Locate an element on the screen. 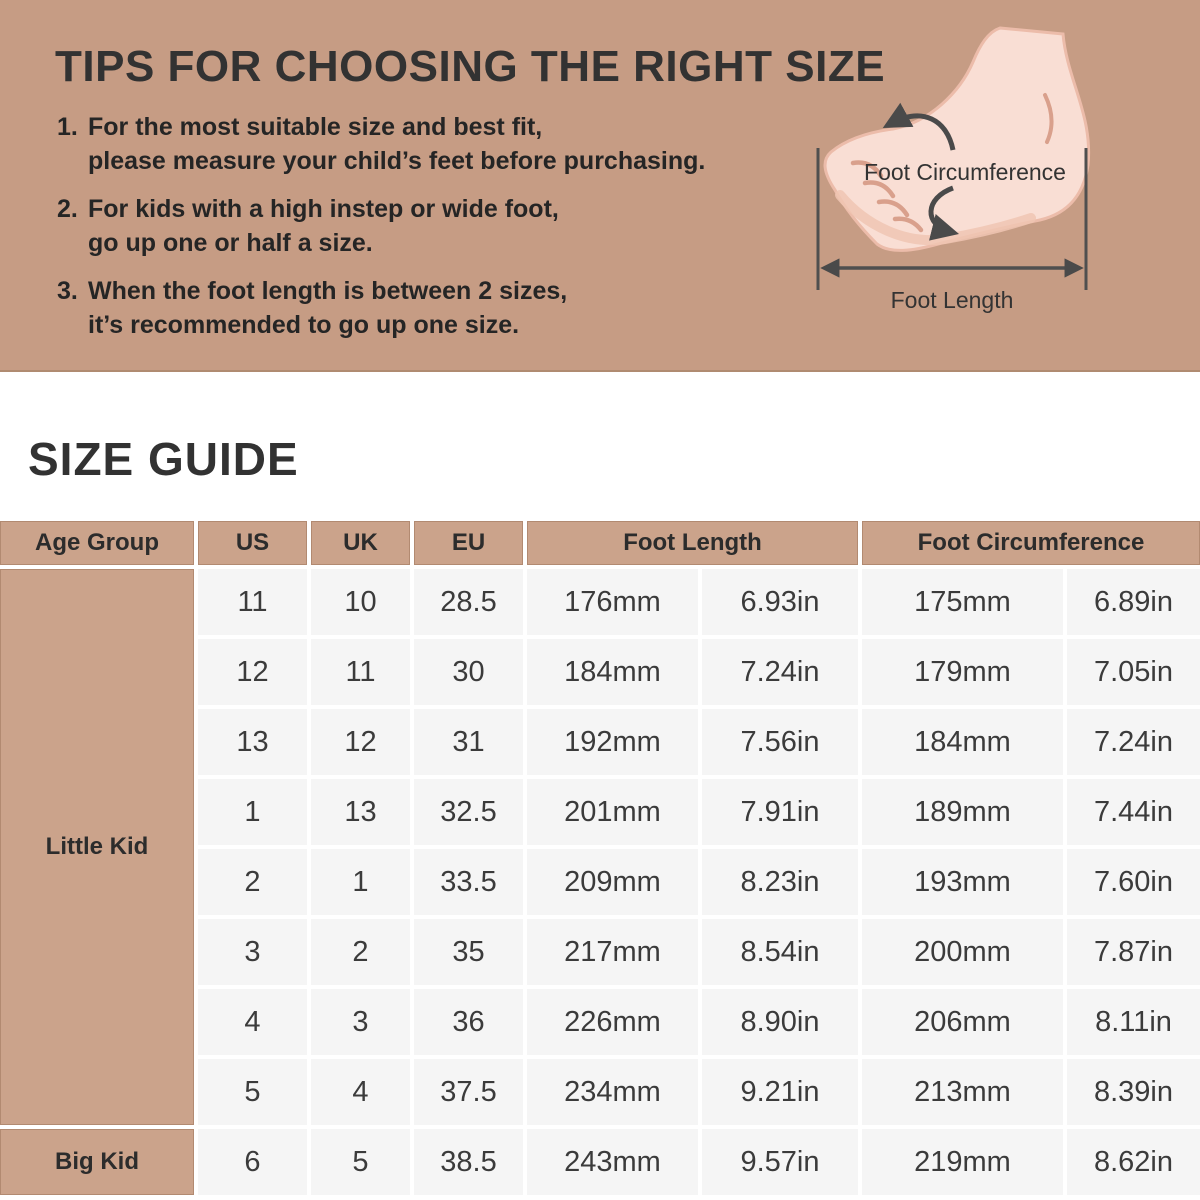  size-cell-eu: 31 is located at coordinates (468, 742).